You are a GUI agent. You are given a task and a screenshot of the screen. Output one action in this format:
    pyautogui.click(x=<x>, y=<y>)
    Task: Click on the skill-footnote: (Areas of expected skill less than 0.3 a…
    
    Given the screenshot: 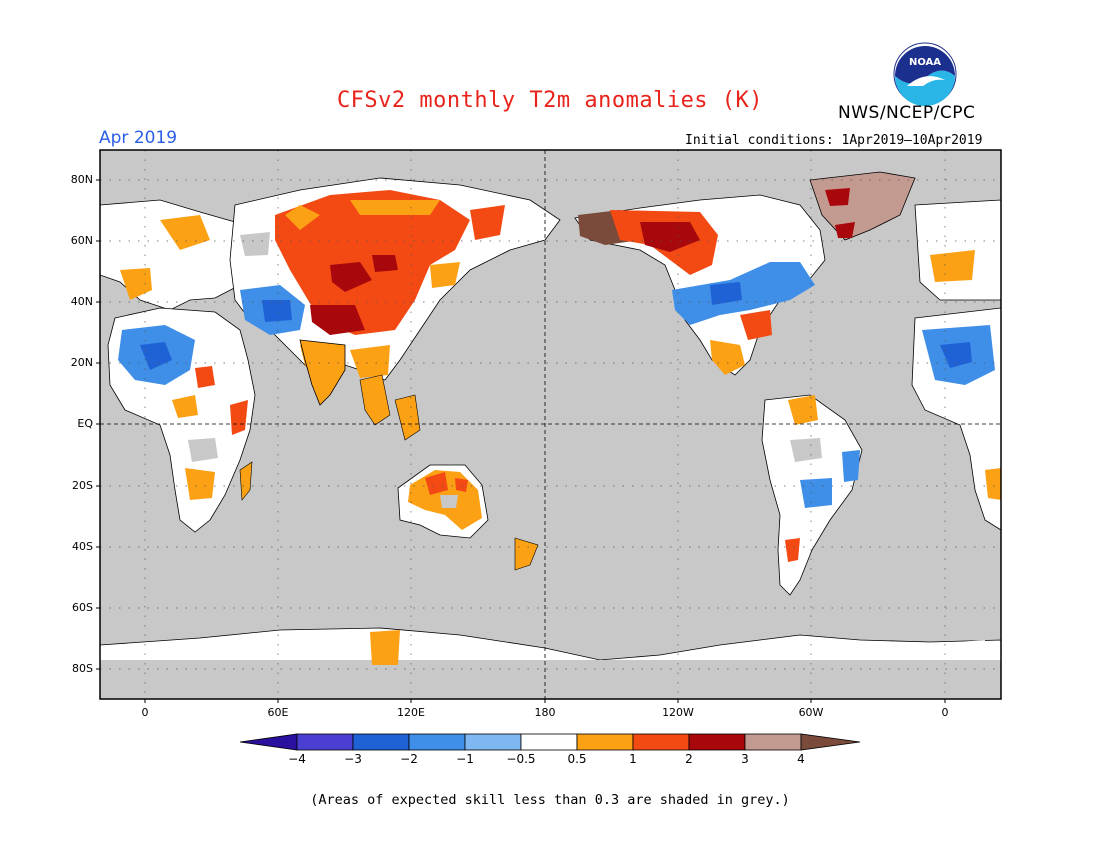 What is the action you would take?
    pyautogui.click(x=550, y=800)
    